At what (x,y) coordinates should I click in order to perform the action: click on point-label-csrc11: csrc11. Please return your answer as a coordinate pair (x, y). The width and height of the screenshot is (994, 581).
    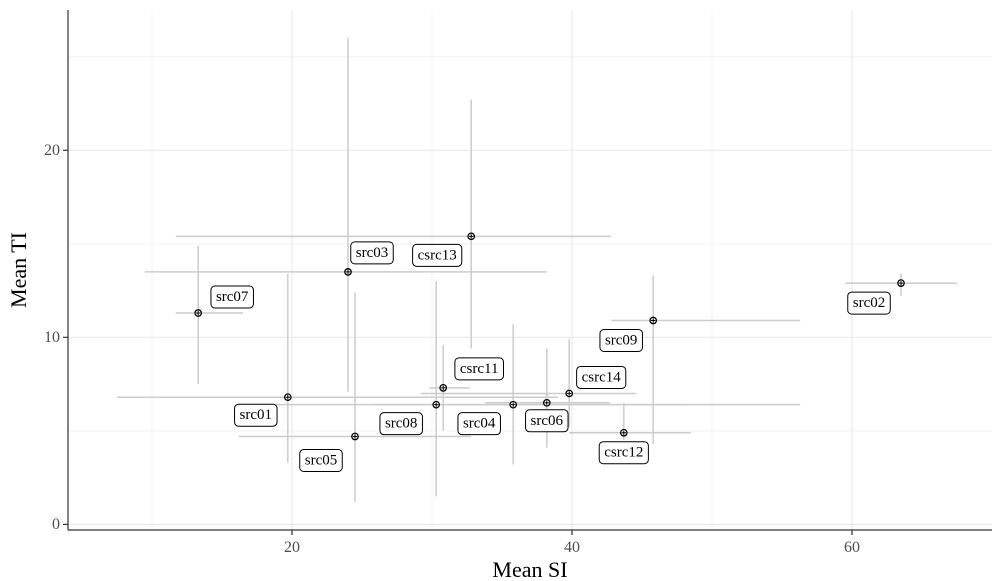
    Looking at the image, I should click on (479, 369).